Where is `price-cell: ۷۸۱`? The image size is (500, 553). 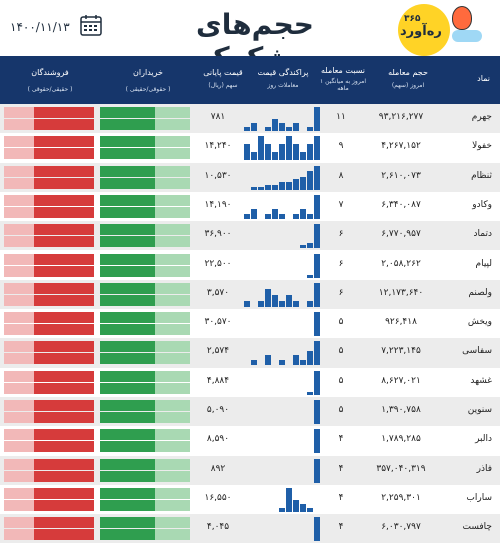 price-cell: ۷۸۱ is located at coordinates (218, 117).